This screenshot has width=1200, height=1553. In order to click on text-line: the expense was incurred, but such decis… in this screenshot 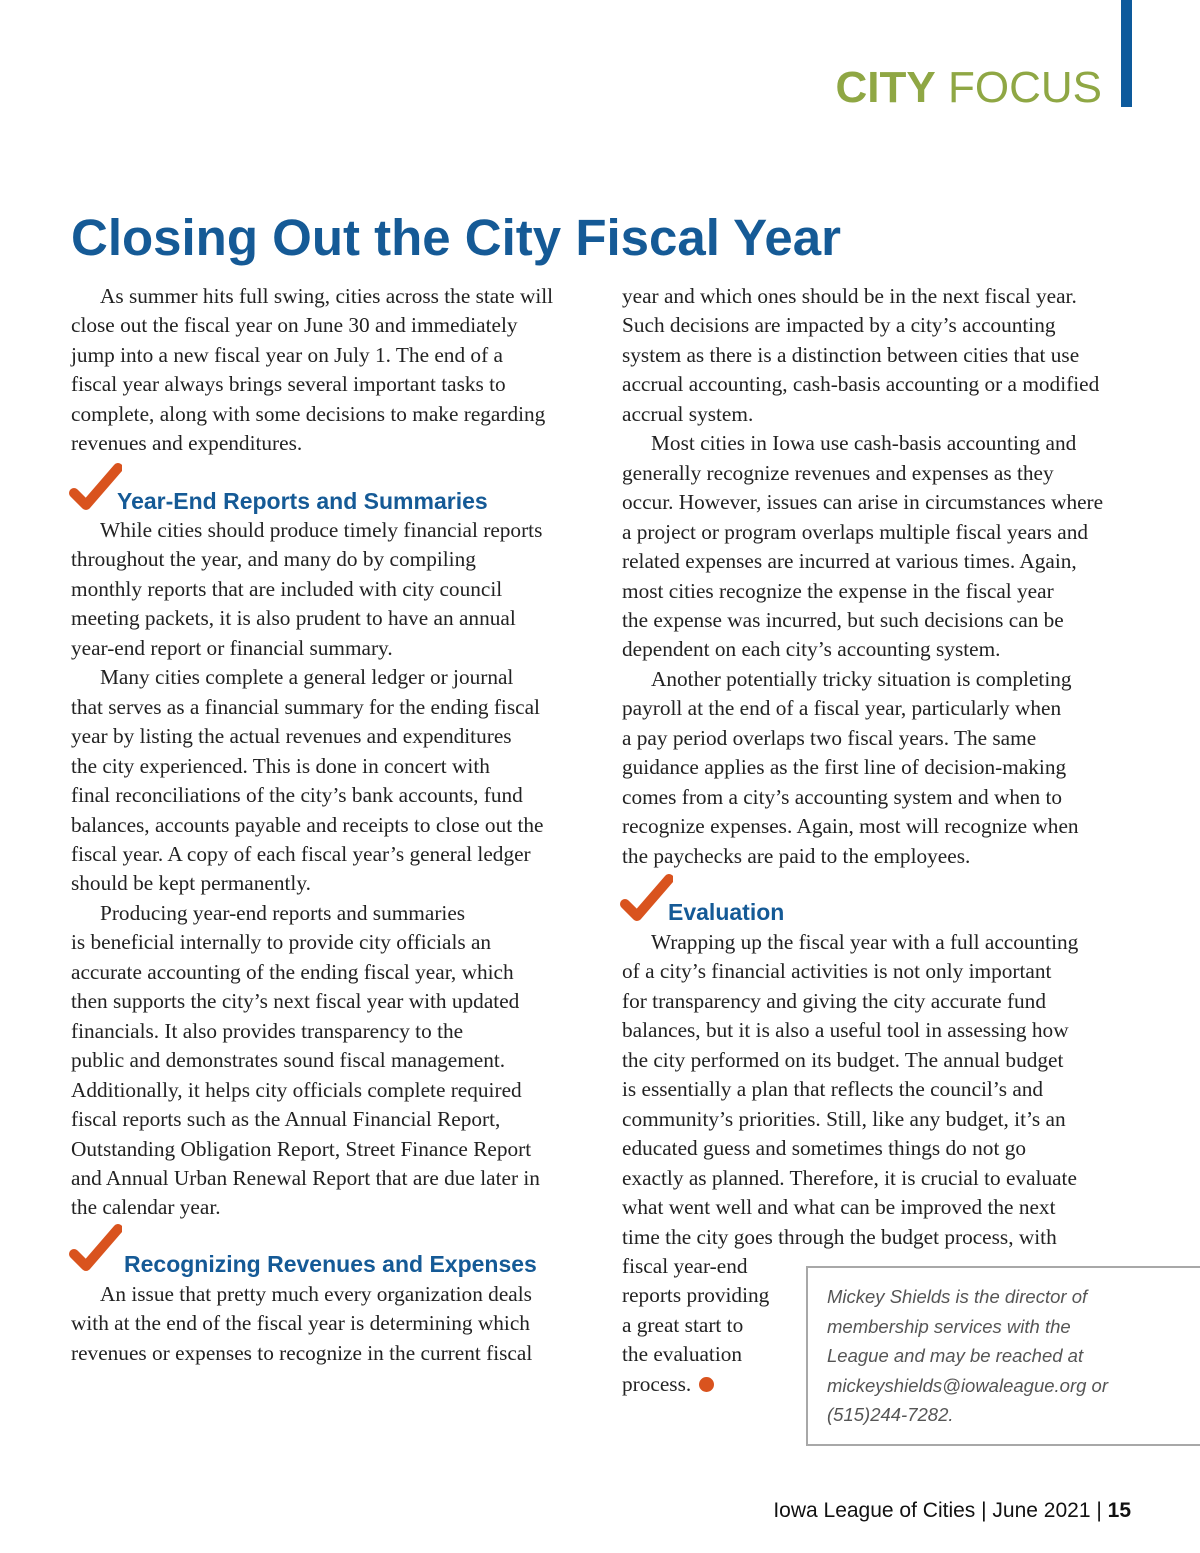, I will do `click(862, 620)`.